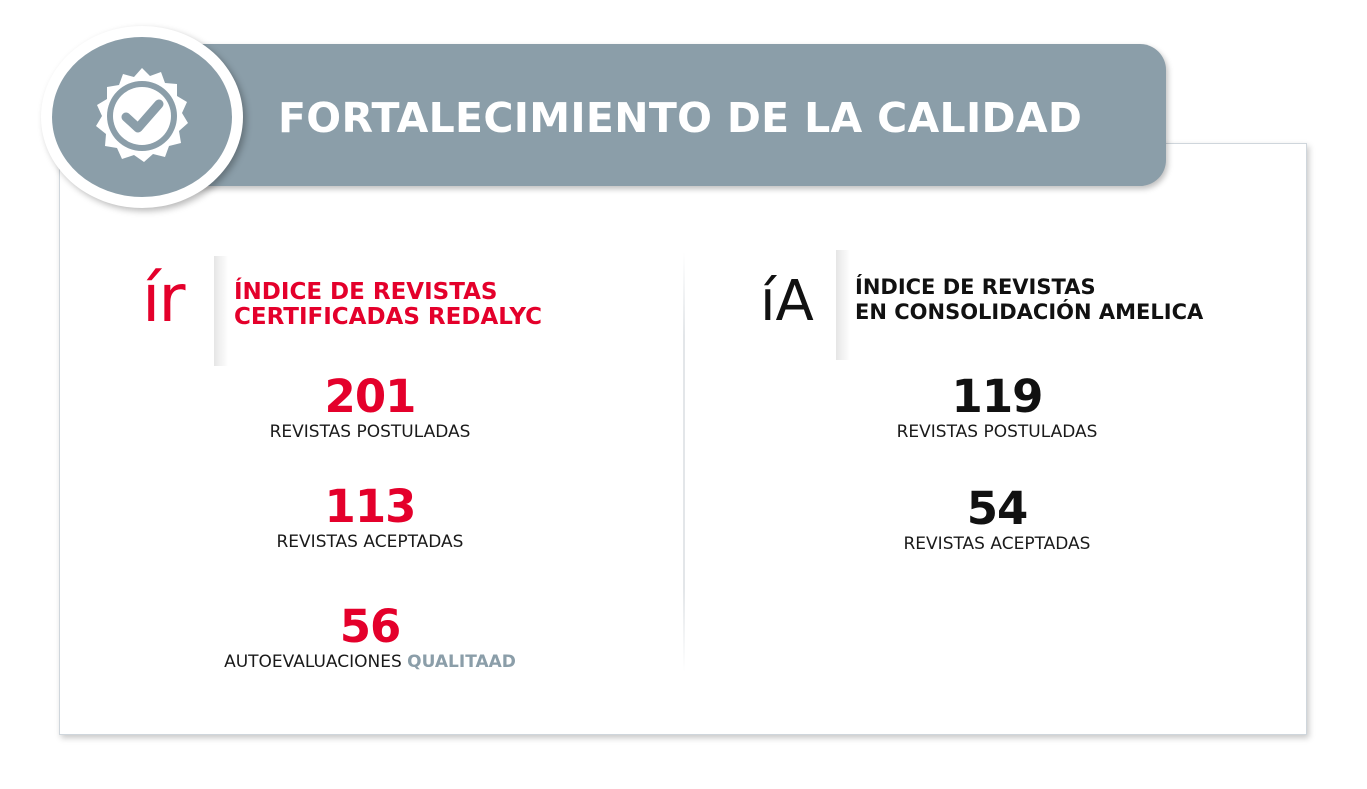  What do you see at coordinates (1029, 312) in the screenshot?
I see `amelica-title-line2: EN CONSOLIDACIÓN AMELICA` at bounding box center [1029, 312].